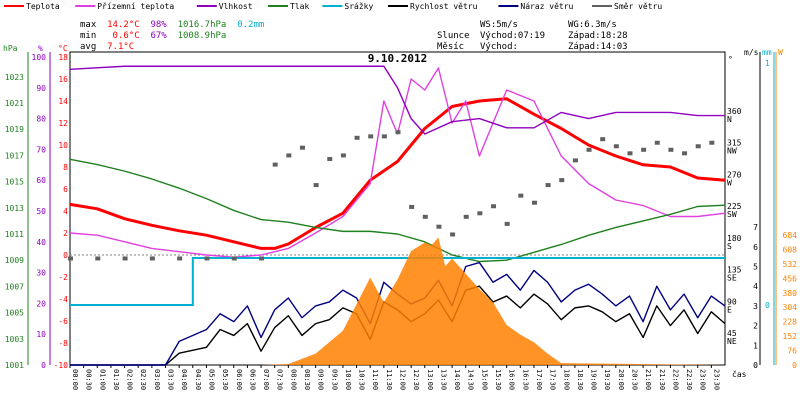  Describe the element at coordinates (732, 151) in the screenshot. I see `deg-axis-dir-1: NW` at that location.